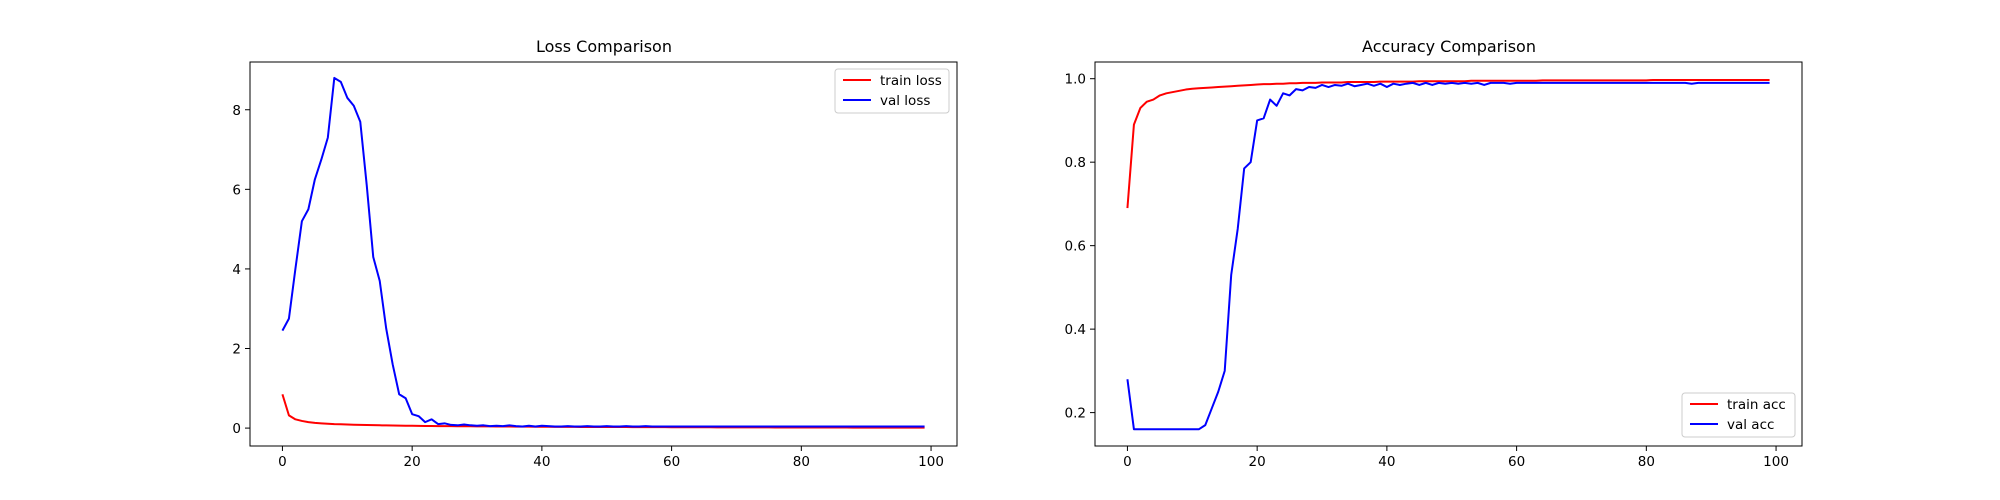  I want to click on y-tick-label: 6, so click(236, 190).